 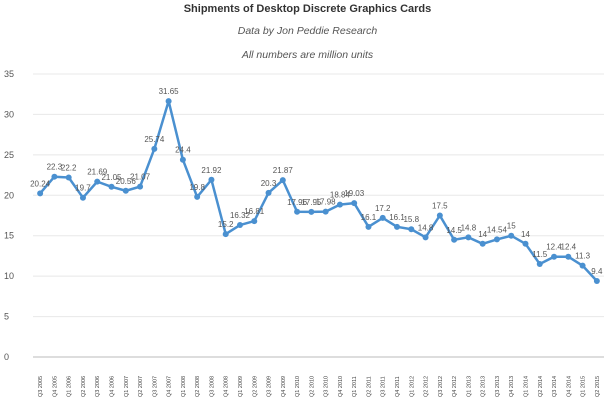 I want to click on y-tick-label: 20, so click(x=9, y=195).